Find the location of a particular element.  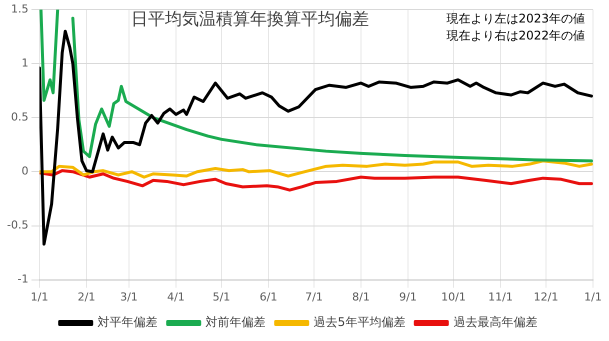

chart-title: 日平均気温積算年換算平均偏差 is located at coordinates (249, 20).